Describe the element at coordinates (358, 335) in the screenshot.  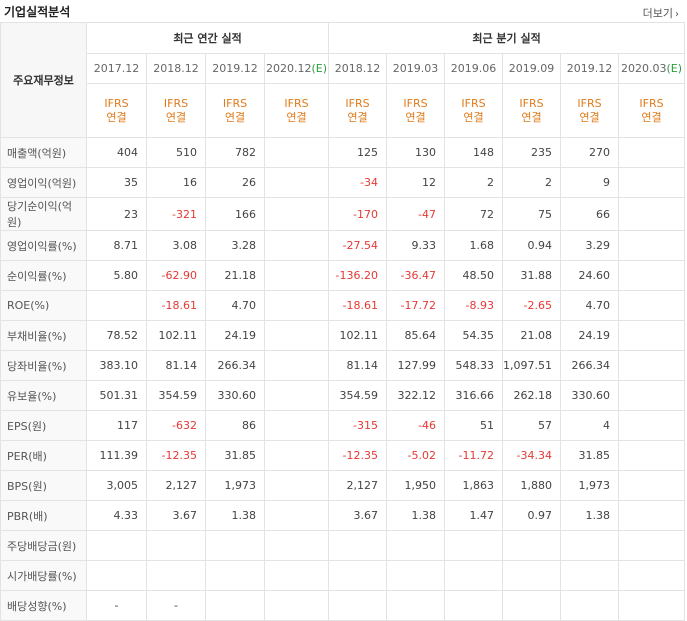
I see `table-cell: 102.11` at that location.